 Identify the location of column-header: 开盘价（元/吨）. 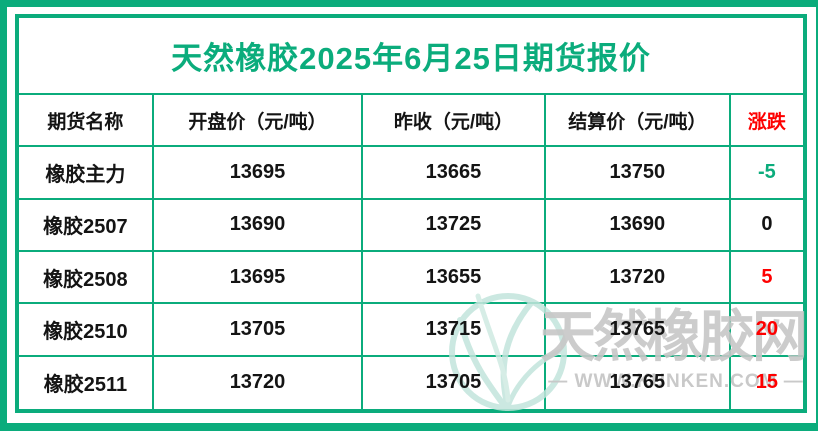
(258, 121).